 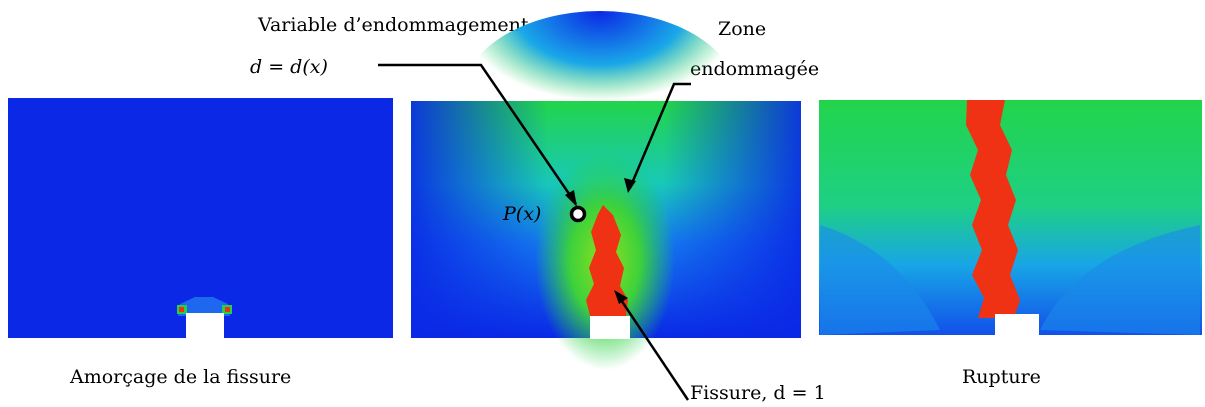 I want to click on damaged-zone-label-line1: Zone, so click(x=742, y=29).